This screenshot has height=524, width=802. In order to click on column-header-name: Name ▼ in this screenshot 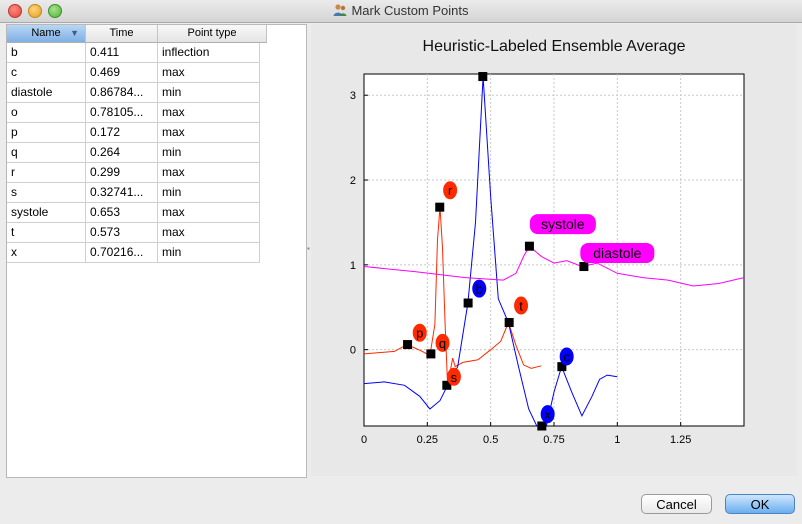, I will do `click(46, 33)`.